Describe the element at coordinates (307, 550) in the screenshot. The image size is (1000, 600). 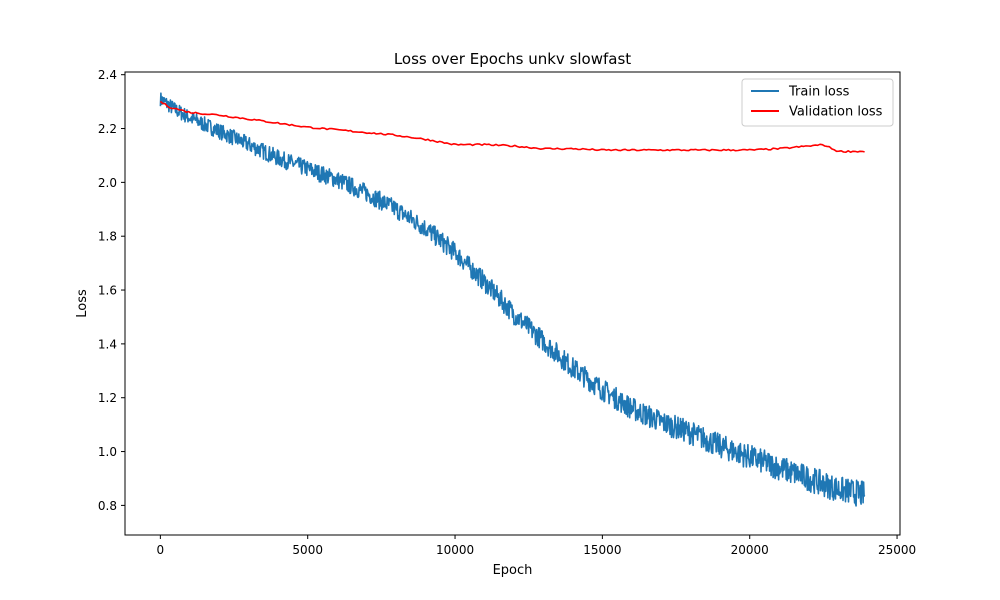
I see `x-tick-label: 5000` at that location.